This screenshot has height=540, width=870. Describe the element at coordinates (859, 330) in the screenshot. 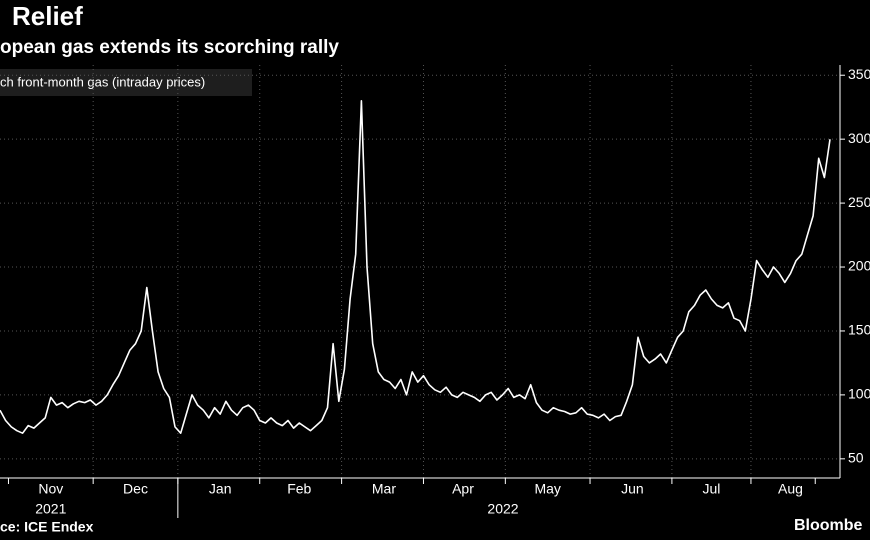

I see `y-tick-label: 150` at that location.